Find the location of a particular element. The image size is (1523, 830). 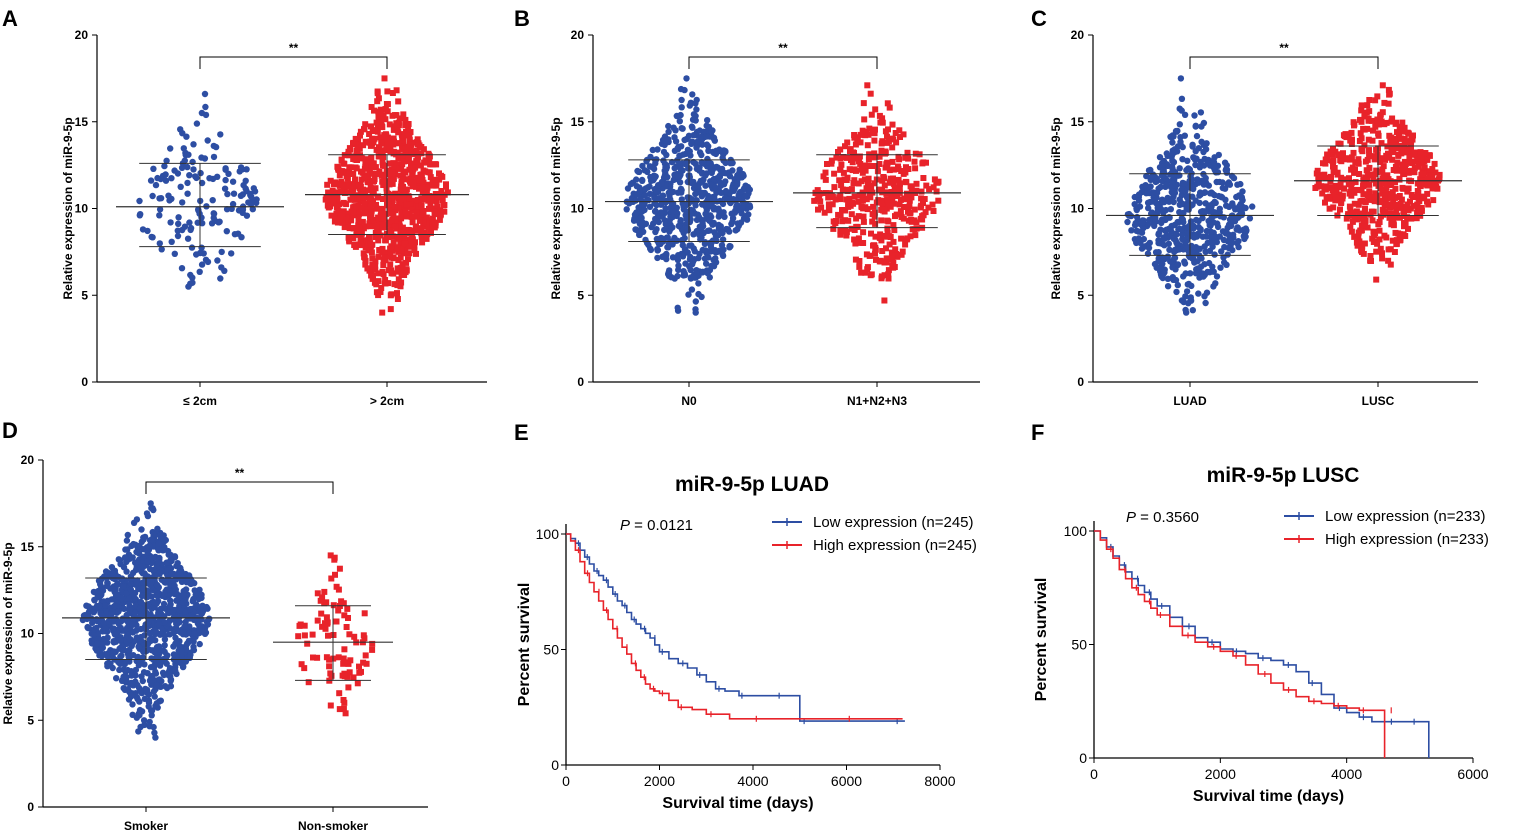

y-tick-label: 20 is located at coordinates (578, 35).